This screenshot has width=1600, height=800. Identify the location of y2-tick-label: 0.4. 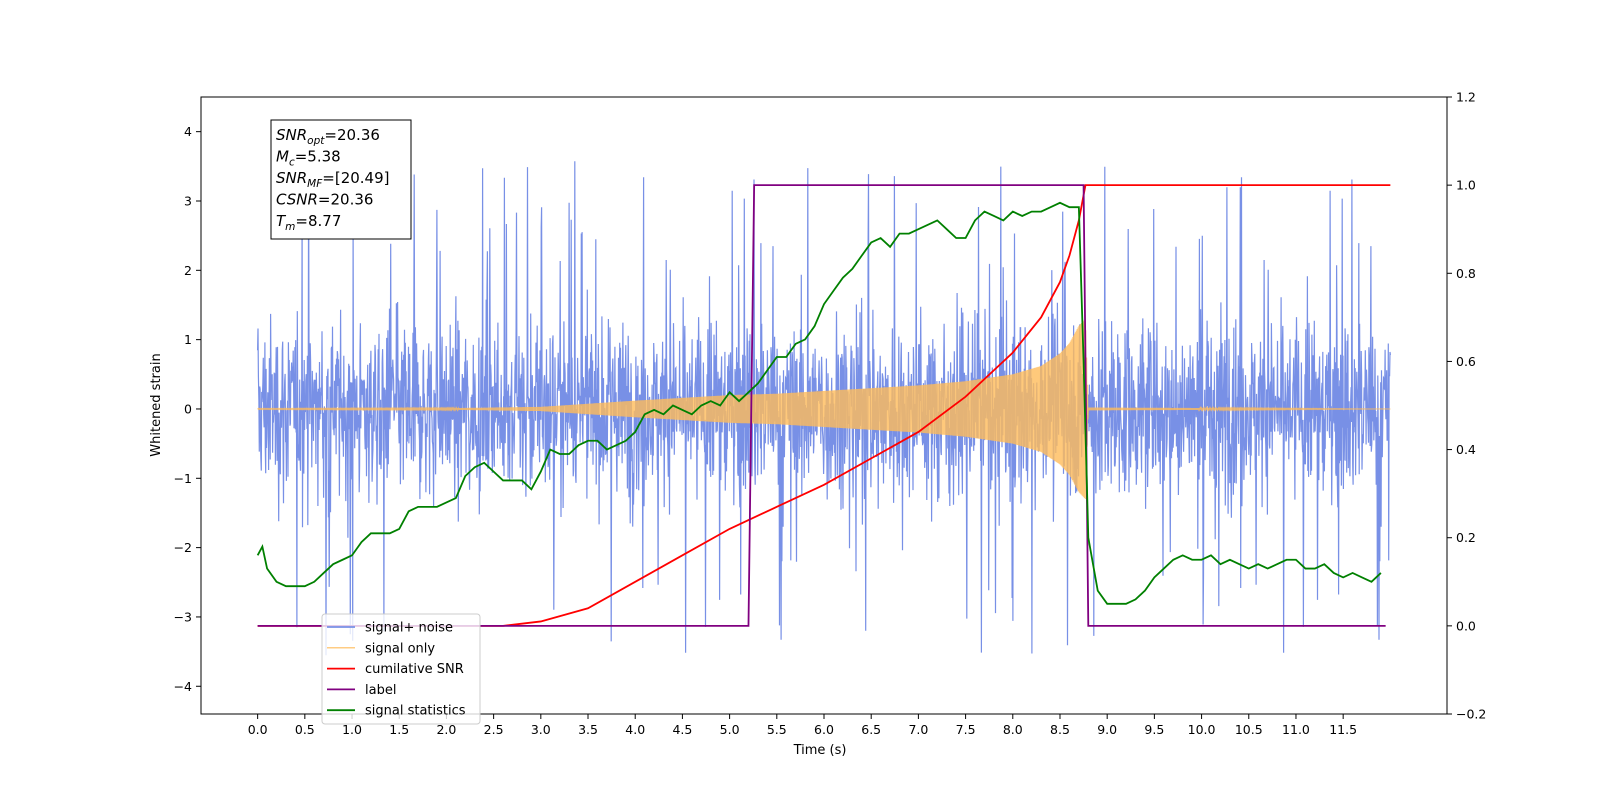
(1466, 449).